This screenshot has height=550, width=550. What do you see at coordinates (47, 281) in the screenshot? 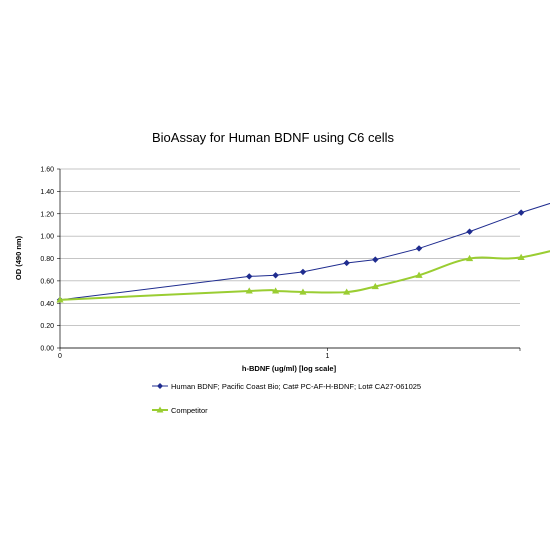
I see `y-tick-label: 0.60` at bounding box center [47, 281].